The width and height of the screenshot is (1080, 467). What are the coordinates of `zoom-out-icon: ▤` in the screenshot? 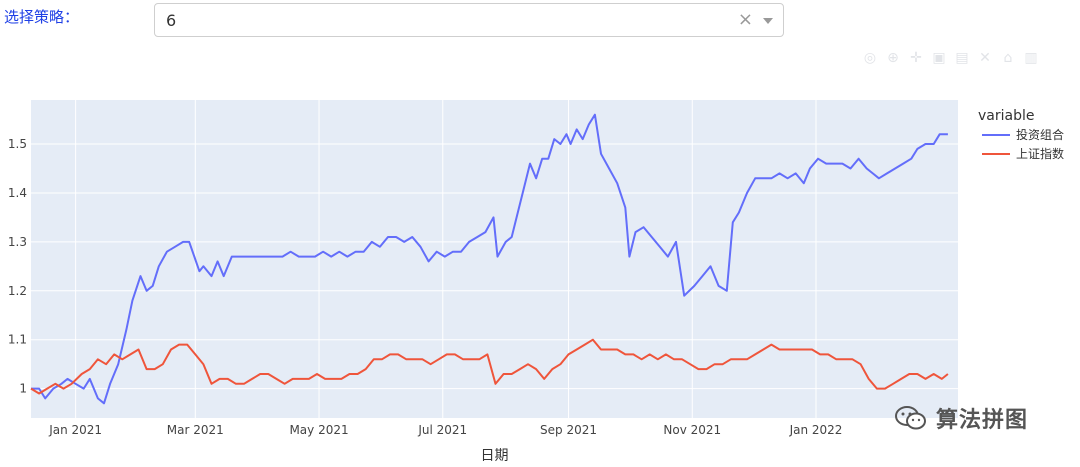 It's located at (962, 58).